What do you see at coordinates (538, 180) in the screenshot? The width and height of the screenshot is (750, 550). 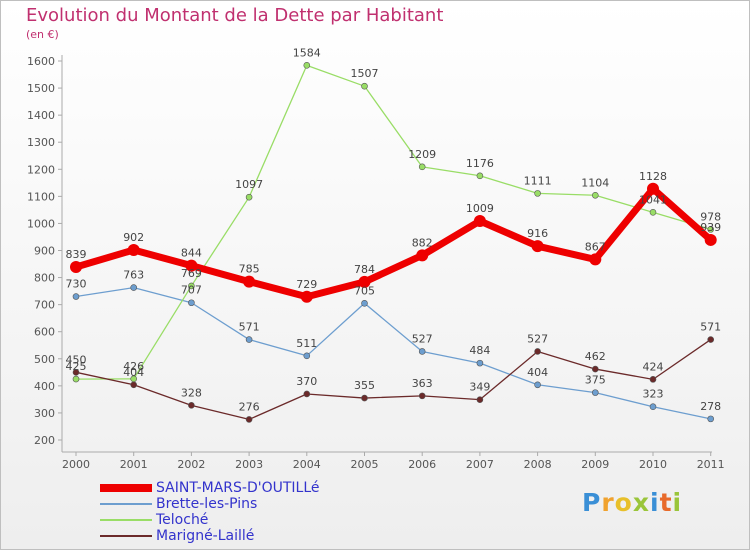 I see `data-label-teloche: 1111` at bounding box center [538, 180].